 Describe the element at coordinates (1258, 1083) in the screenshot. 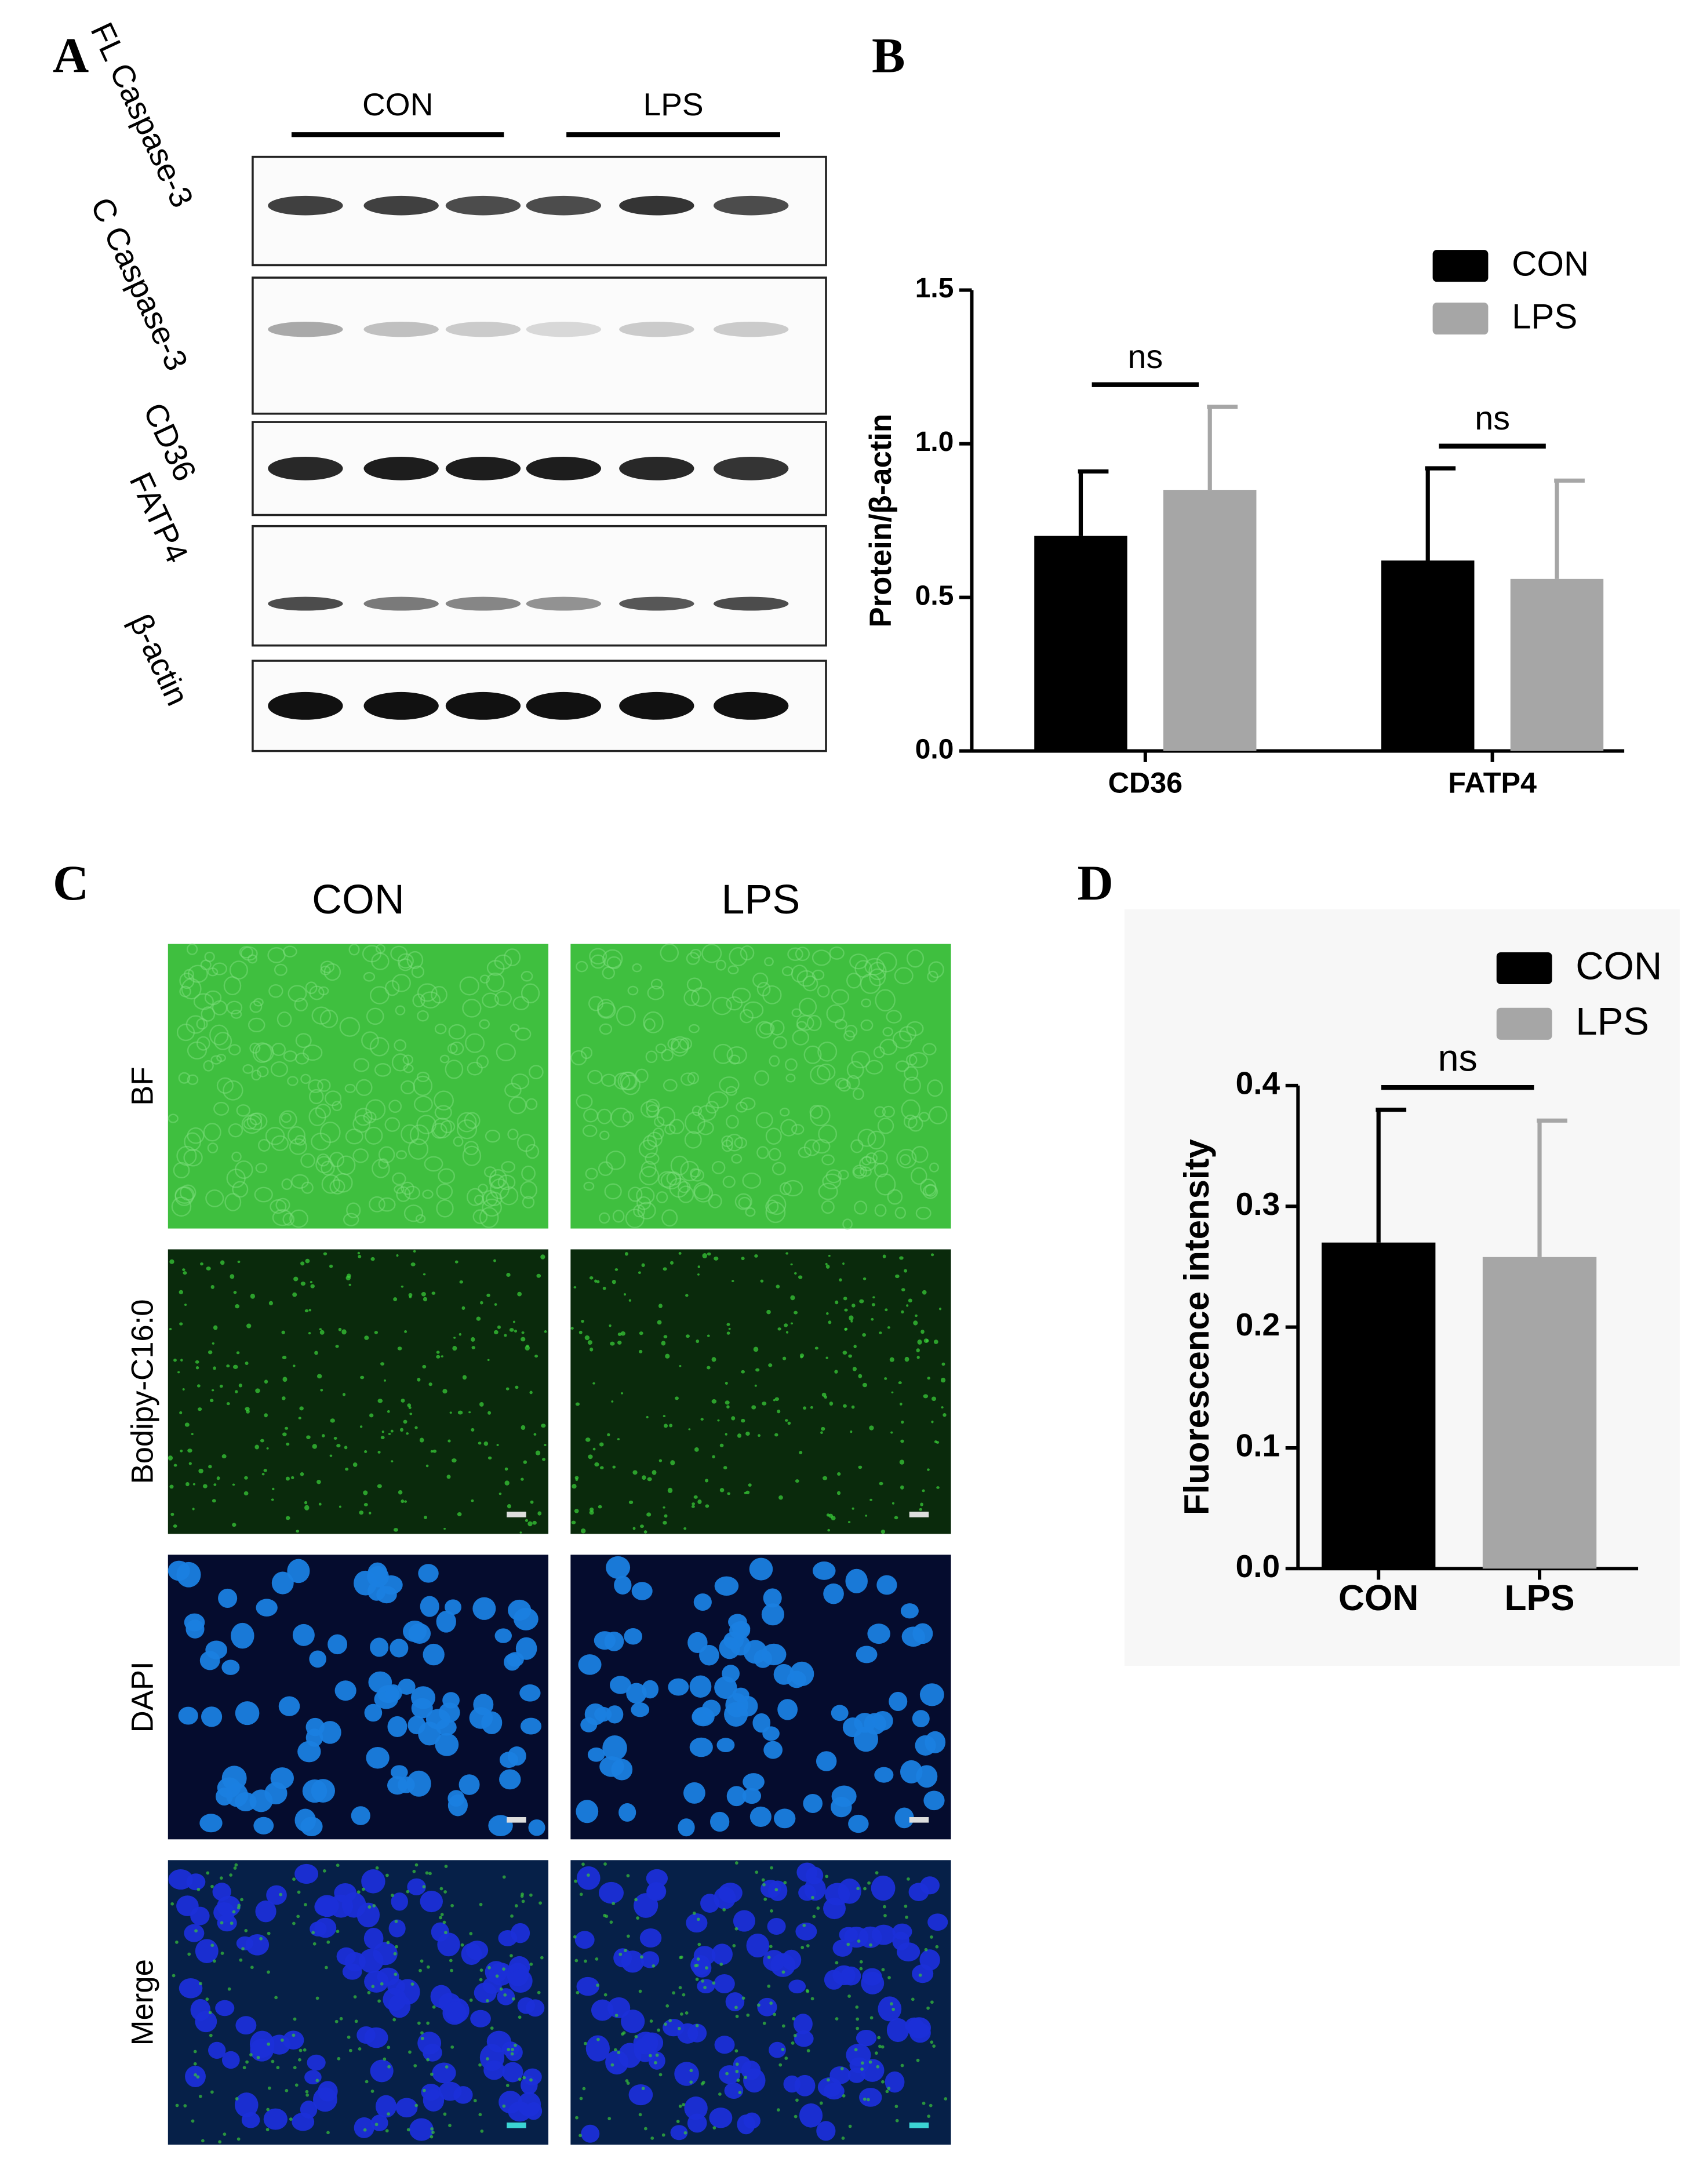

I see `y-tick-label: 0.4` at that location.